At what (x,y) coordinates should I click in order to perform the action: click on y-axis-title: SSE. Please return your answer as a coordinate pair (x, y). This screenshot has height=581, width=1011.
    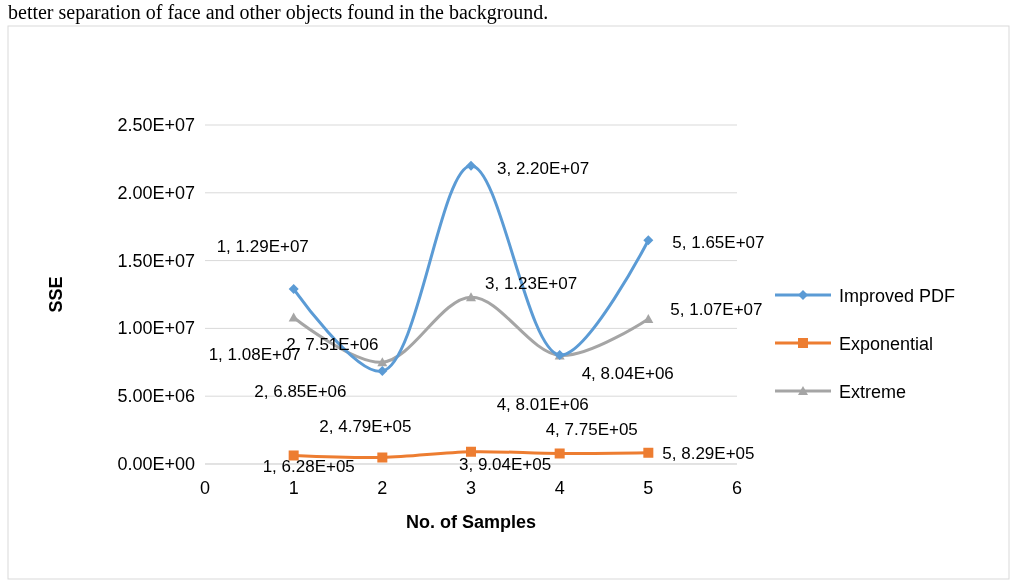
    Looking at the image, I should click on (56, 294).